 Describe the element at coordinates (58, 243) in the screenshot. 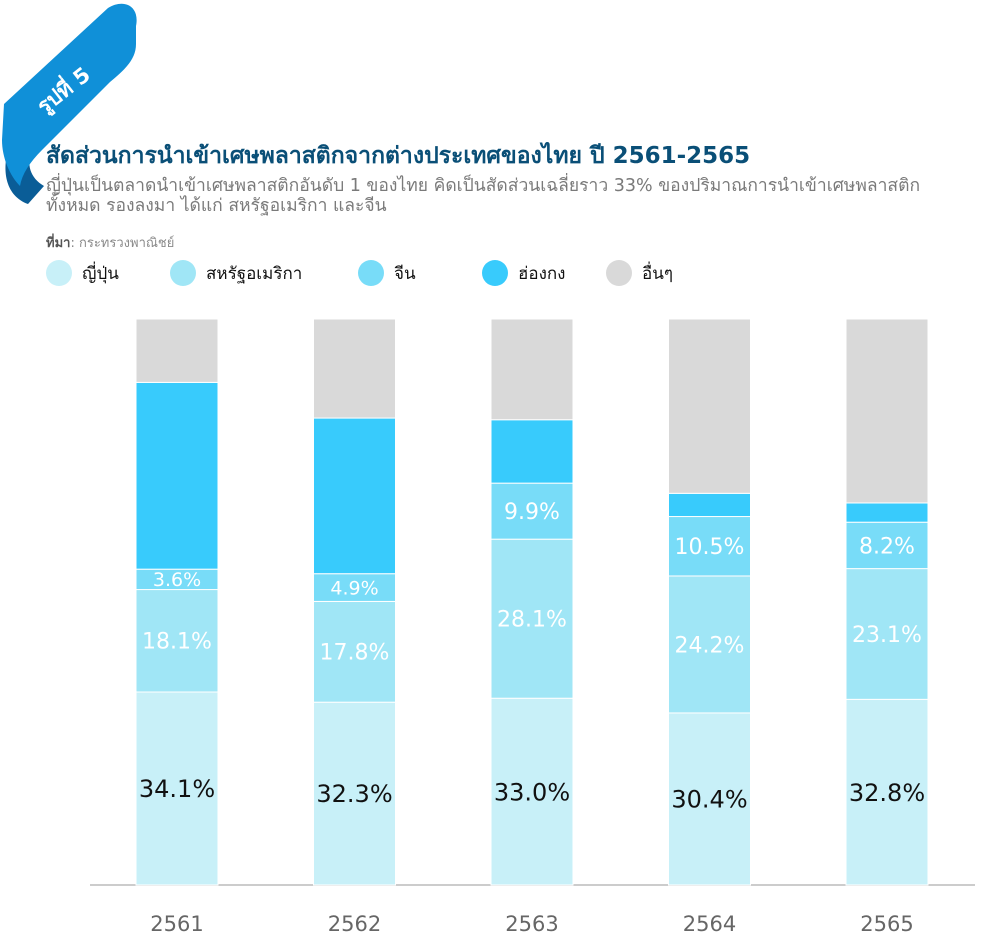

I see `source-label: ที่มา` at that location.